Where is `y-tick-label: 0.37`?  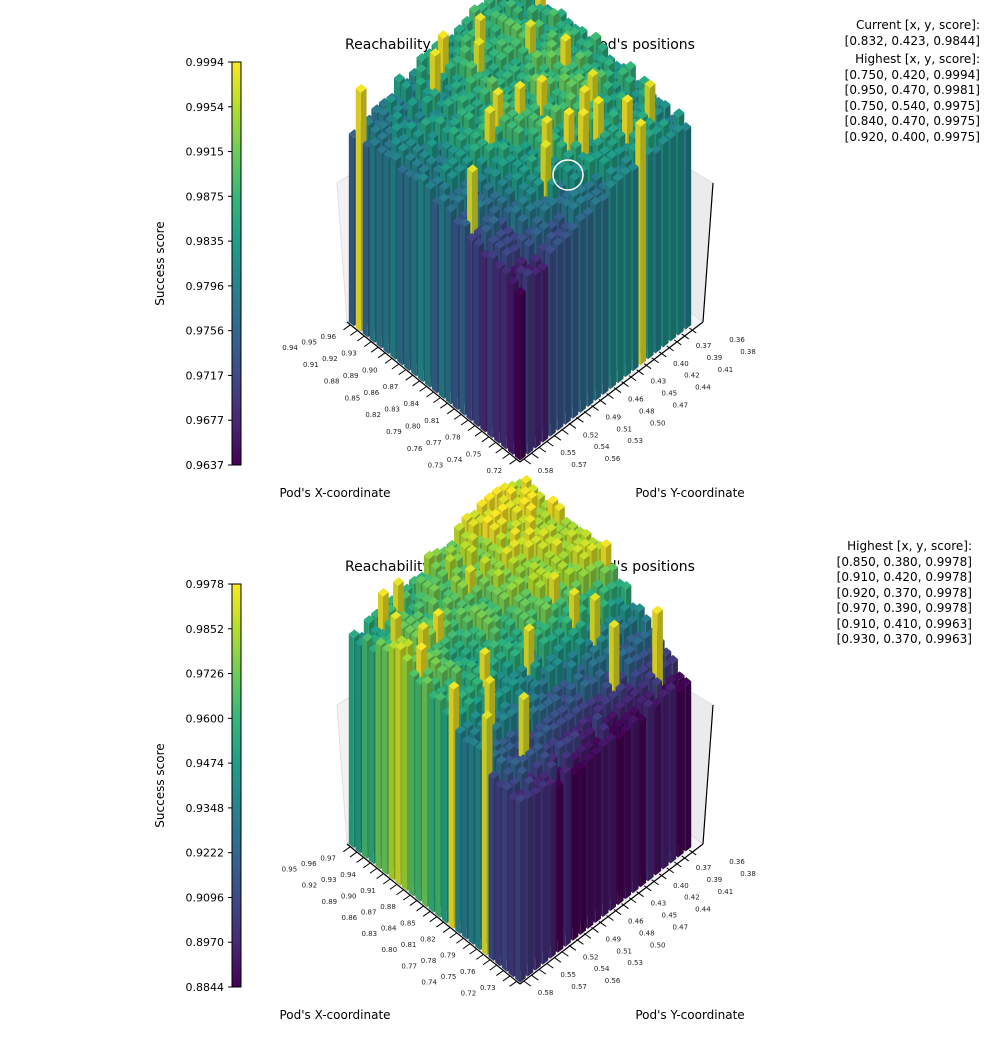 y-tick-label: 0.37 is located at coordinates (704, 346).